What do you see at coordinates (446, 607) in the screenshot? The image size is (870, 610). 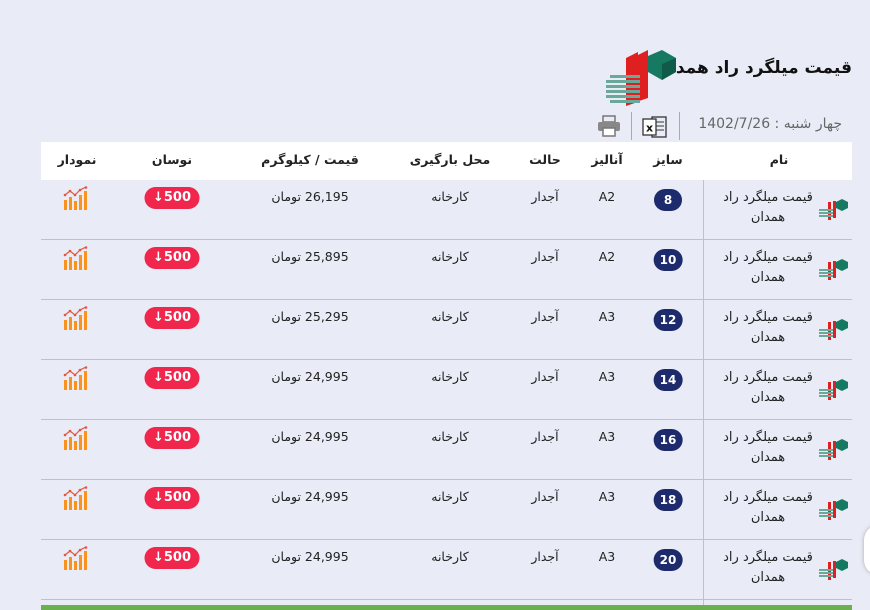 I see `footer-bar` at bounding box center [446, 607].